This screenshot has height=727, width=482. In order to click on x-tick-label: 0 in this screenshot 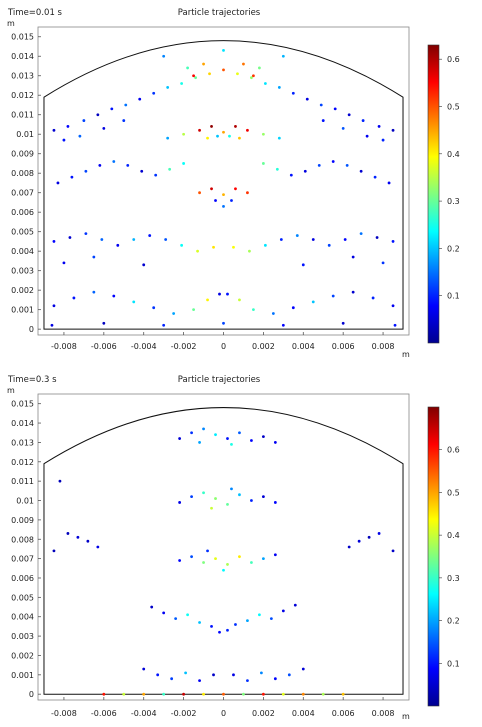, I will do `click(223, 346)`.